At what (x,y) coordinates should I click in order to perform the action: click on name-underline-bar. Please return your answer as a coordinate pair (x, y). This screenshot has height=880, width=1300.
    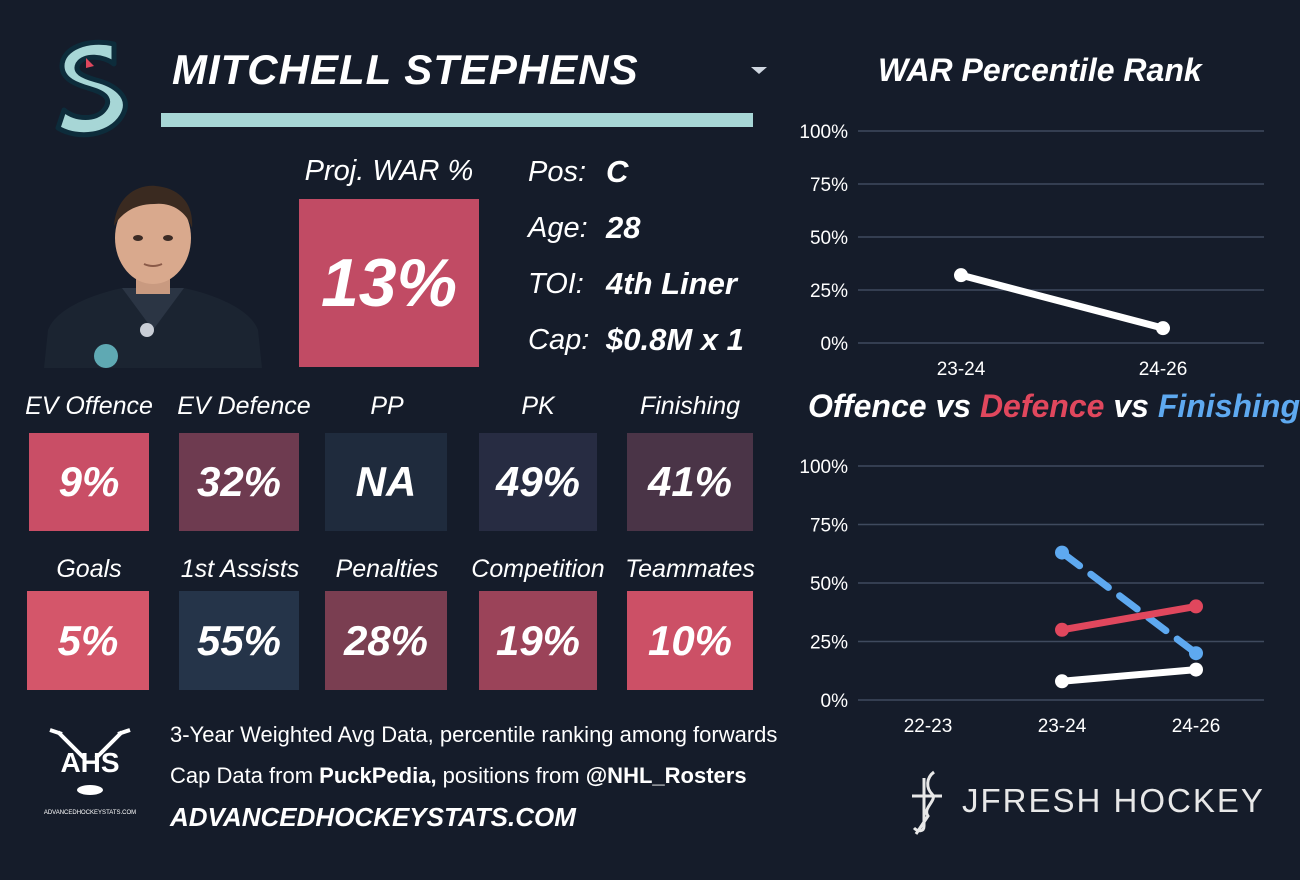
    Looking at the image, I should click on (457, 120).